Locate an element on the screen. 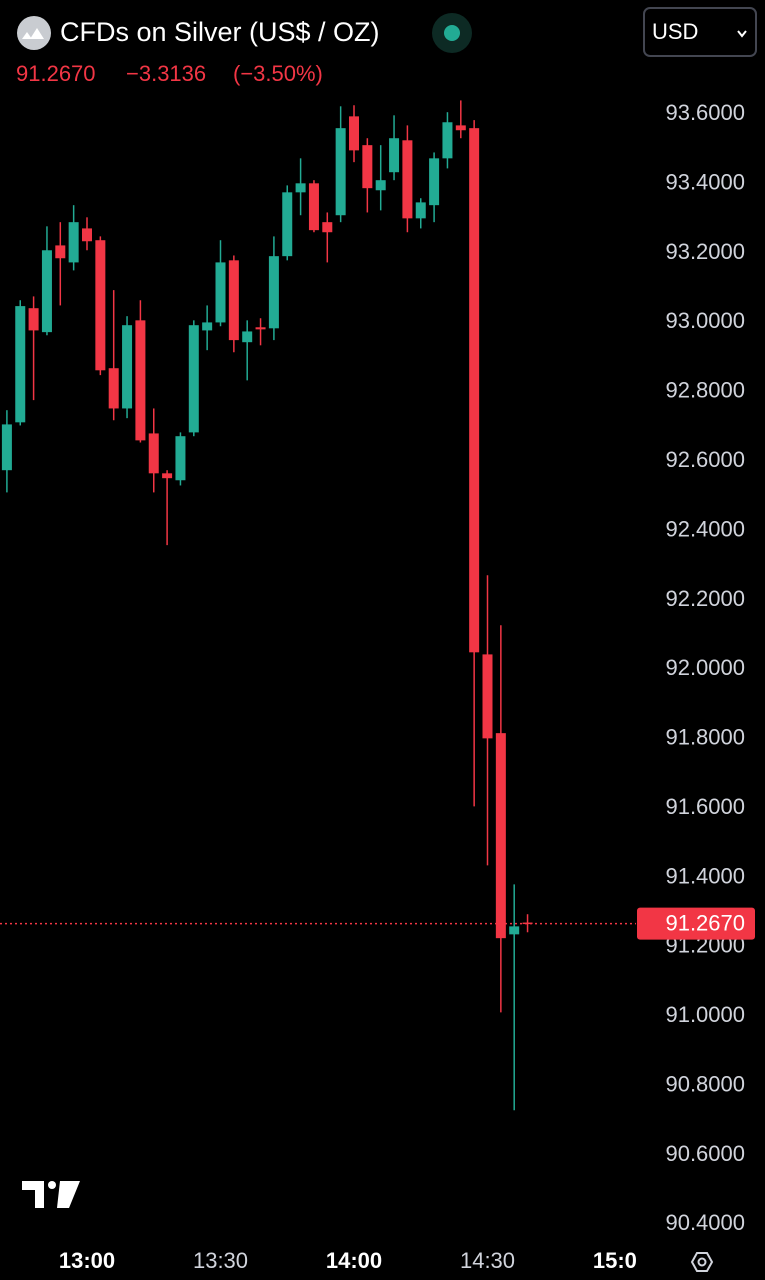 Image resolution: width=765 pixels, height=1280 pixels. settings-button is located at coordinates (702, 1262).